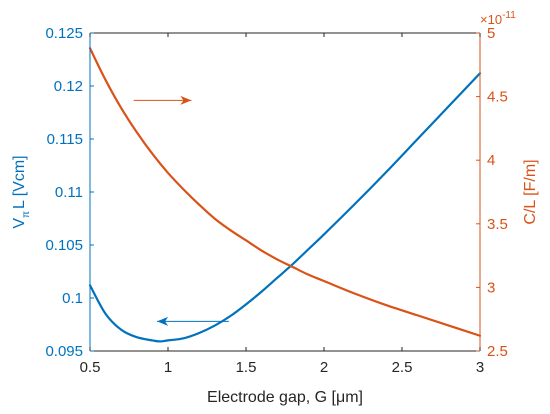 This screenshot has width=550, height=414. Describe the element at coordinates (64, 245) in the screenshot. I see `left-tick-label: 0.105` at that location.